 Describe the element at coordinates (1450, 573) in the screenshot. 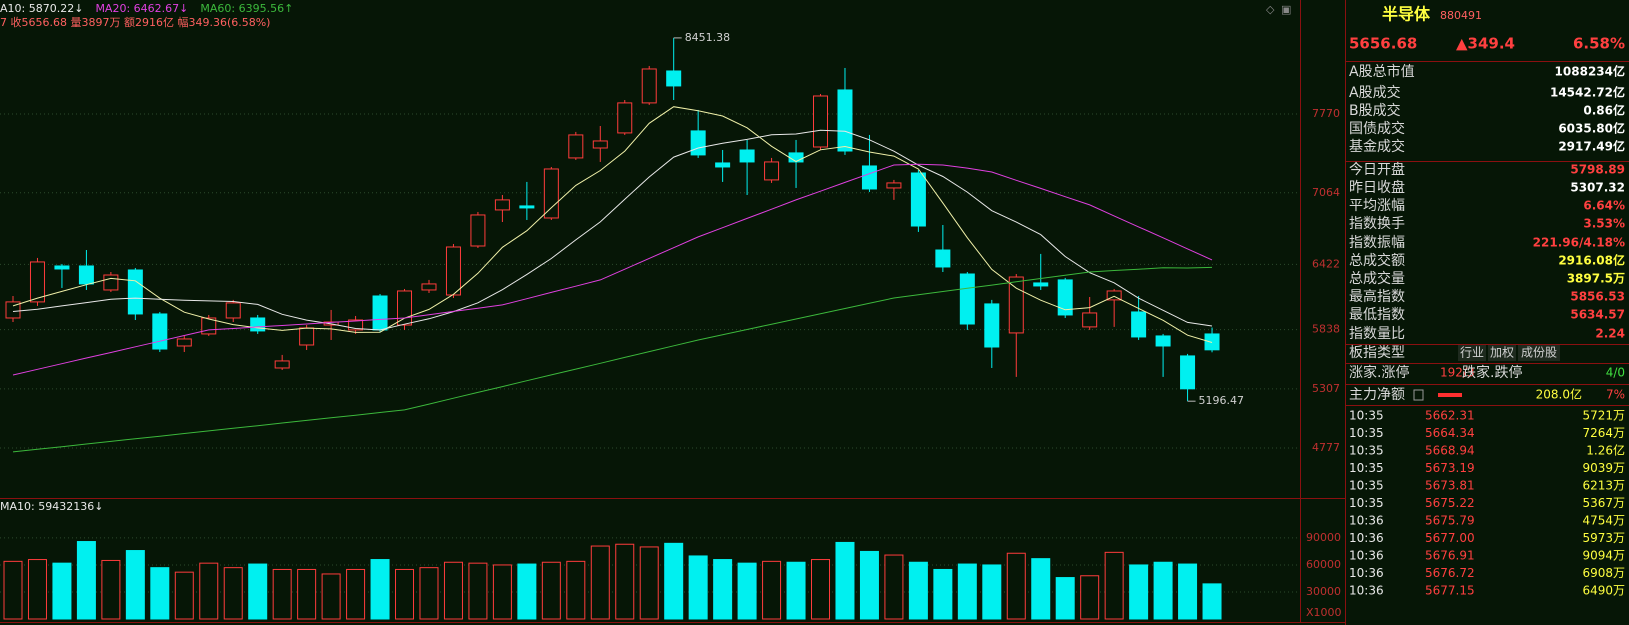

I see `tick-price: 5676.72` at that location.